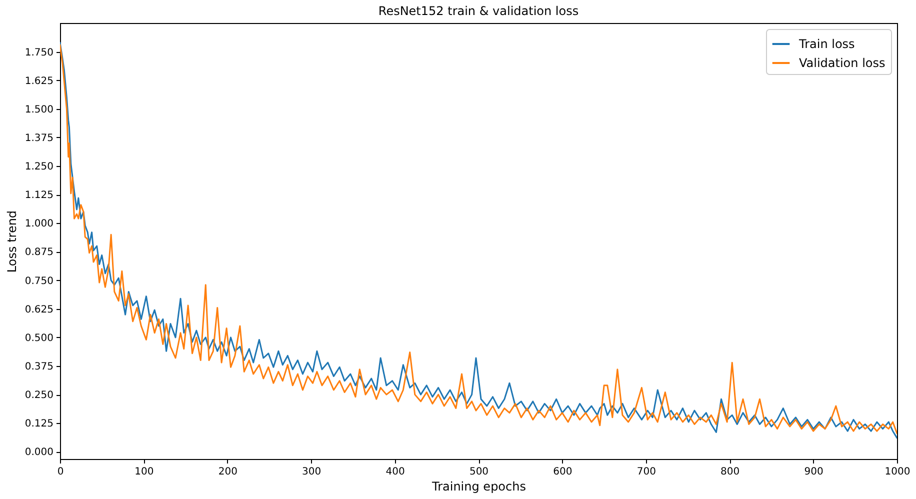 The height and width of the screenshot is (499, 916). Describe the element at coordinates (39, 81) in the screenshot. I see `y-tick-label: 1.625` at that location.